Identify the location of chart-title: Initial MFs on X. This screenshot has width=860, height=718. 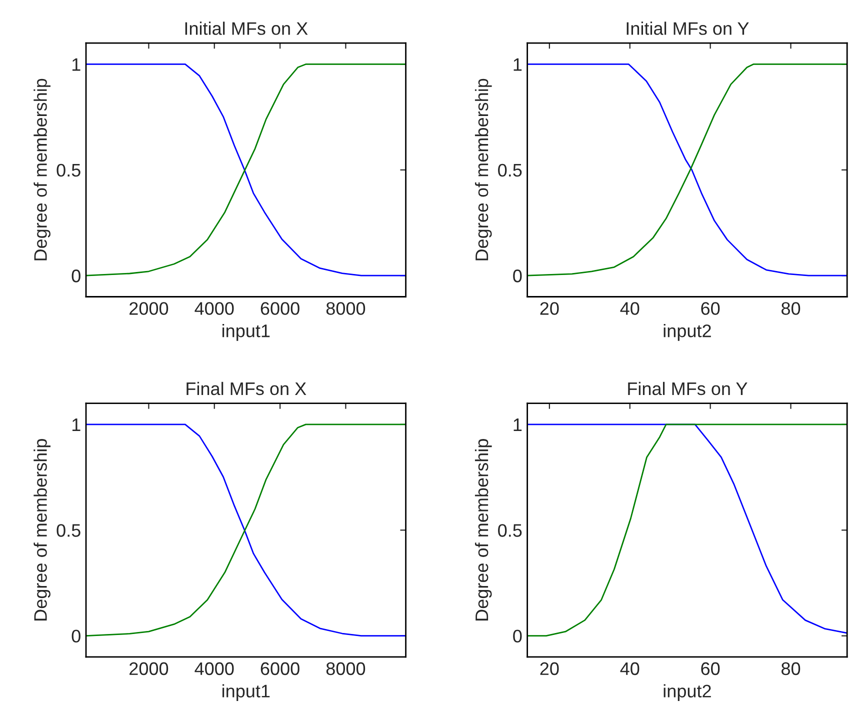
(246, 28).